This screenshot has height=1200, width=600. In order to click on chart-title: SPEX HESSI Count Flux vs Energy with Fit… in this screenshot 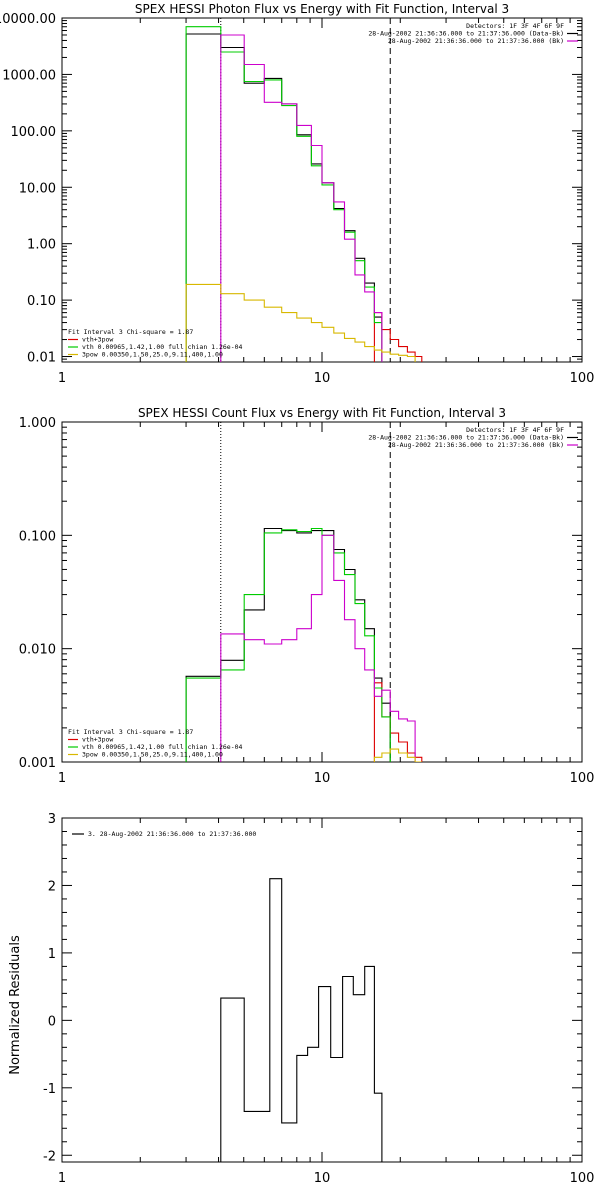, I will do `click(322, 413)`.